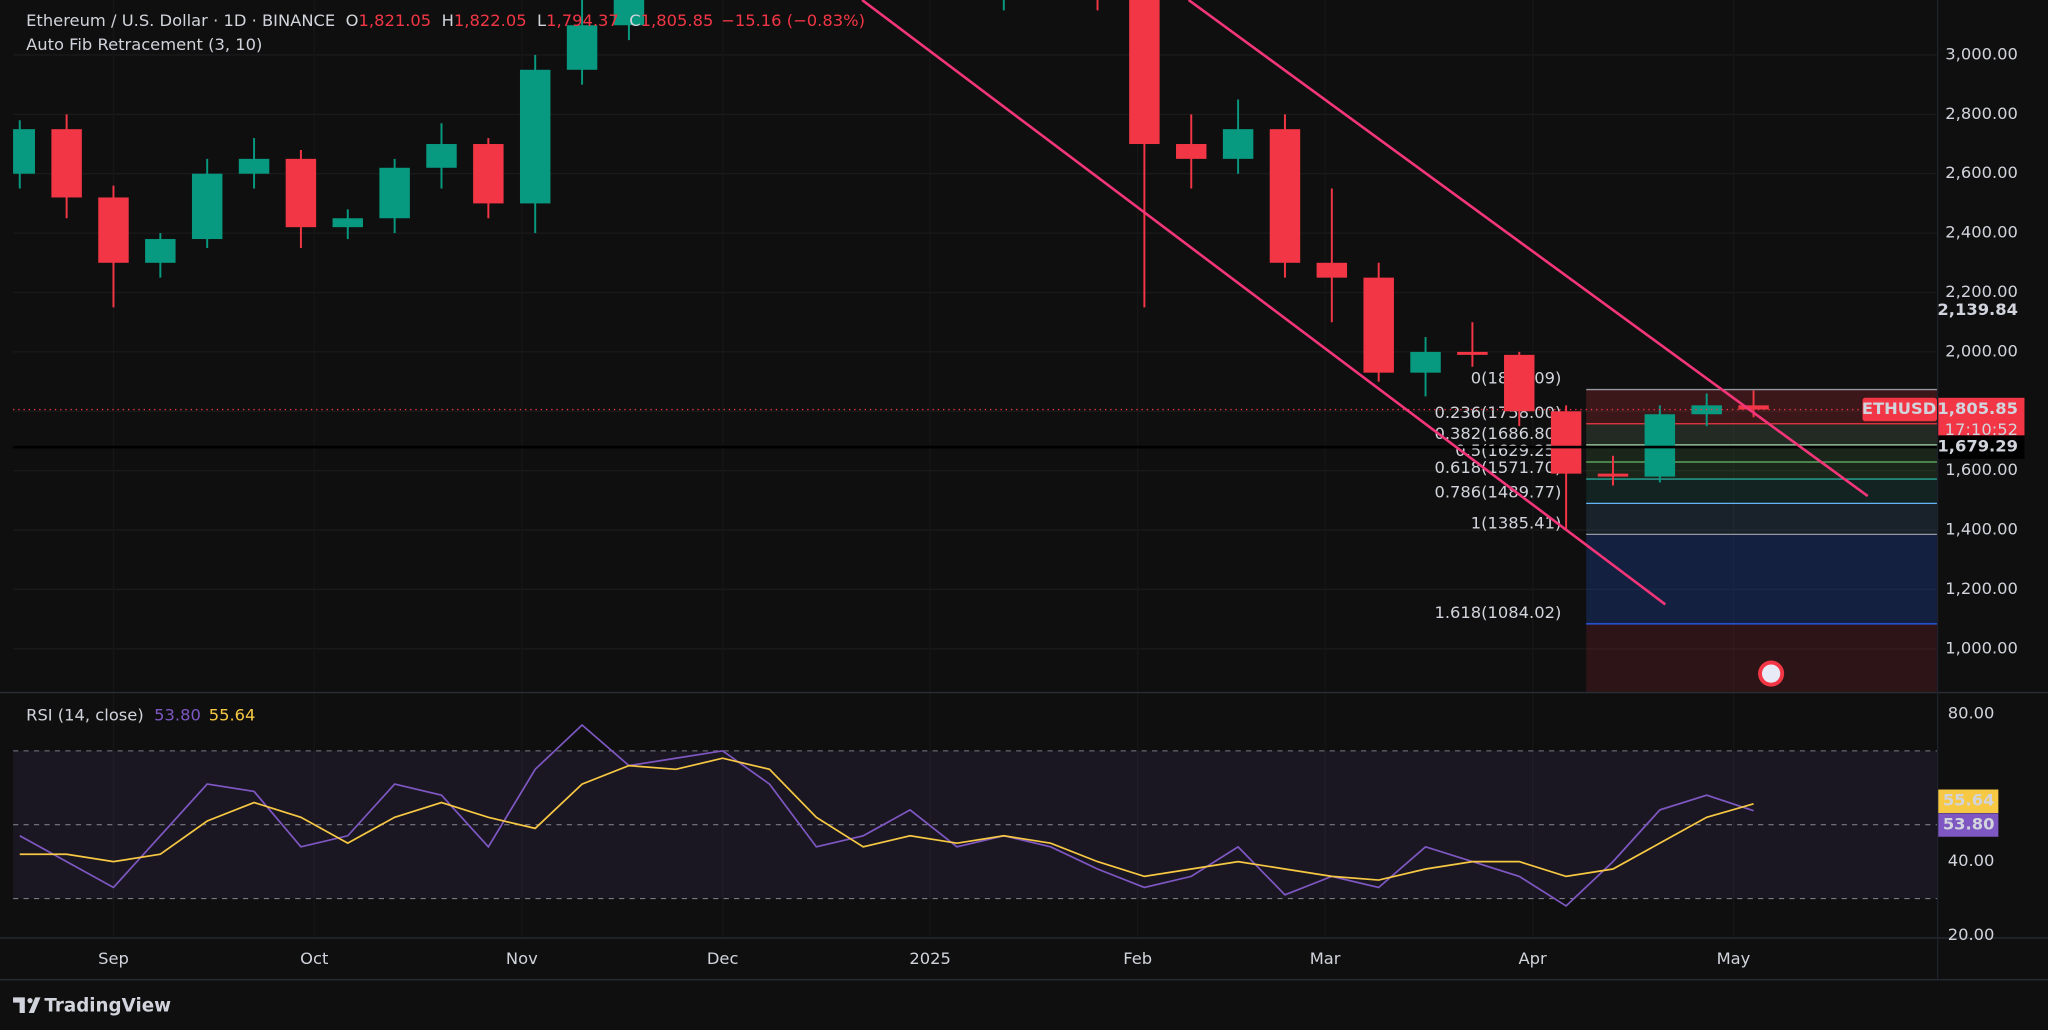 This screenshot has width=2048, height=1030. What do you see at coordinates (1497, 467) in the screenshot?
I see `fib-label: 0.618(1571.70)` at bounding box center [1497, 467].